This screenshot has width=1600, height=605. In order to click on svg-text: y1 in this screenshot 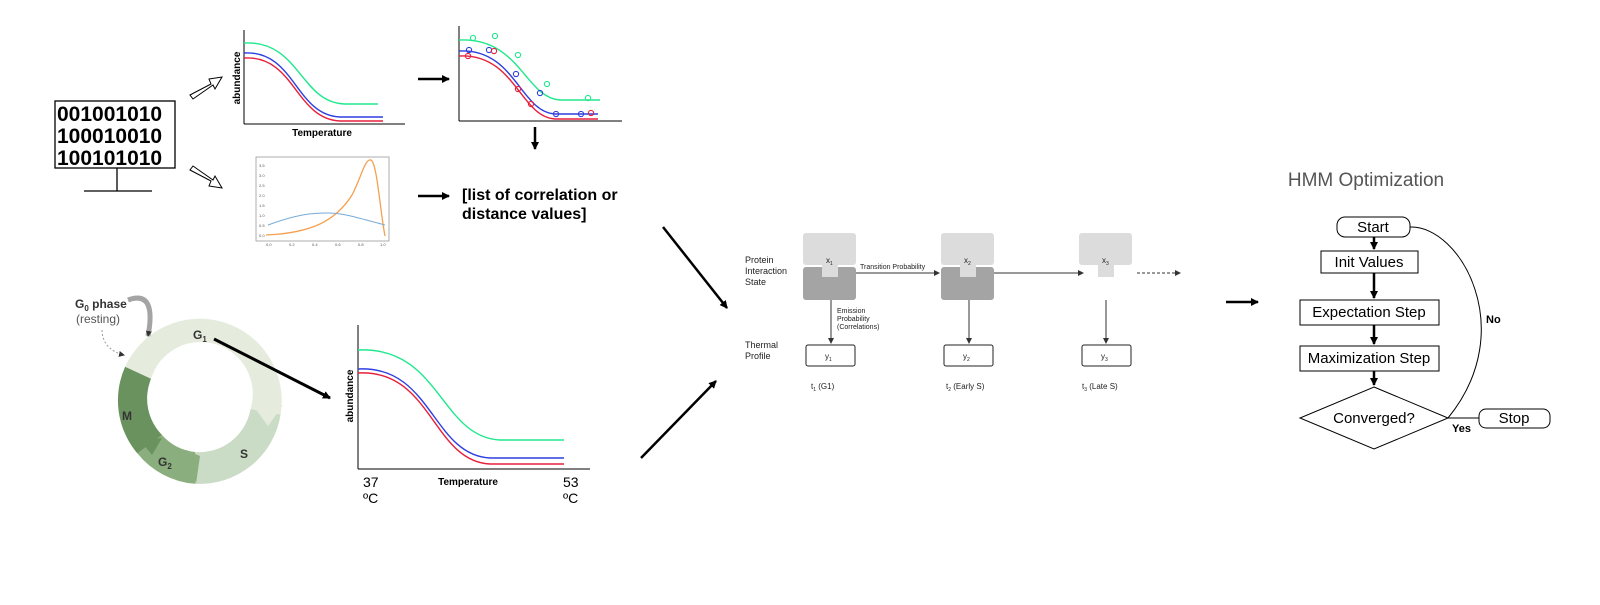, I will do `click(828, 357)`.